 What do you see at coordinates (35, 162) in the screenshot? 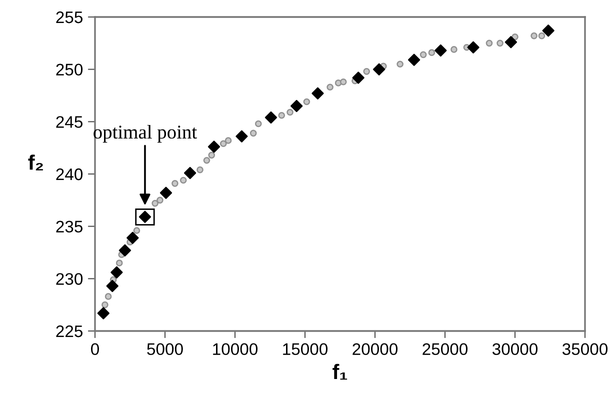
I see `y-axis-title: f₂` at bounding box center [35, 162].